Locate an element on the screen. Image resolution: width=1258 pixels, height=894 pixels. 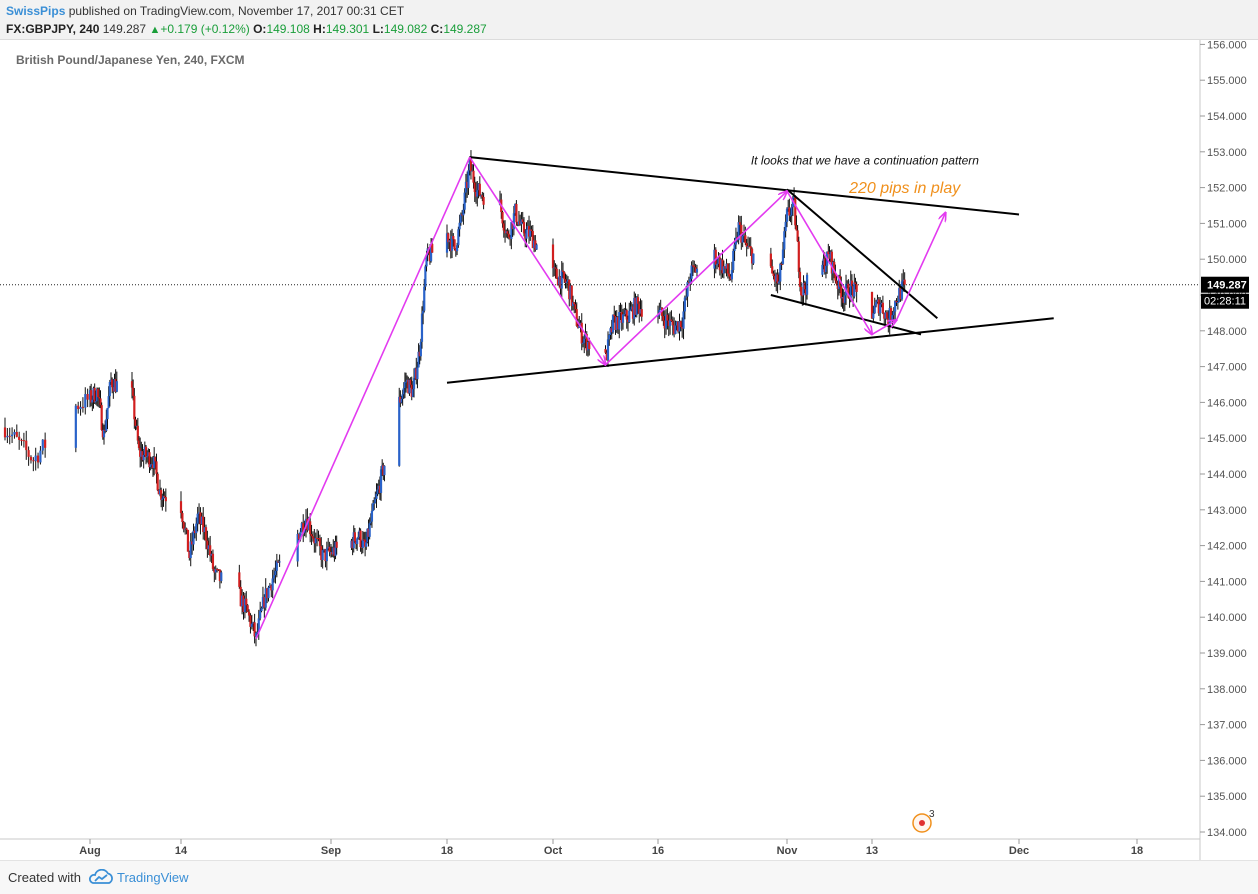
time-axis: Aug 14 Sep 18 Oct 16 Nov 13 Dec 18 is located at coordinates (611, 848).